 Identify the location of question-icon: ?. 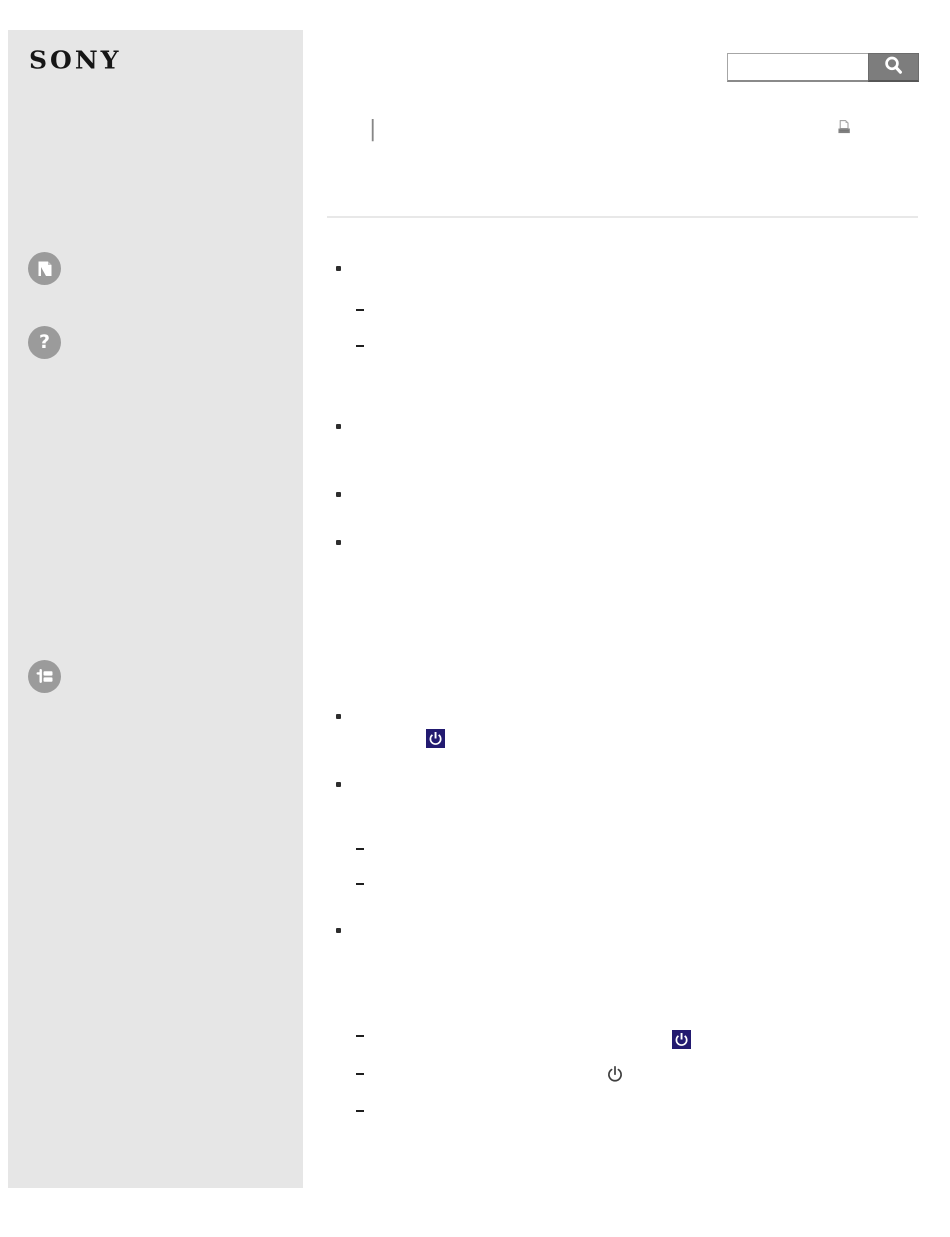
(44, 342).